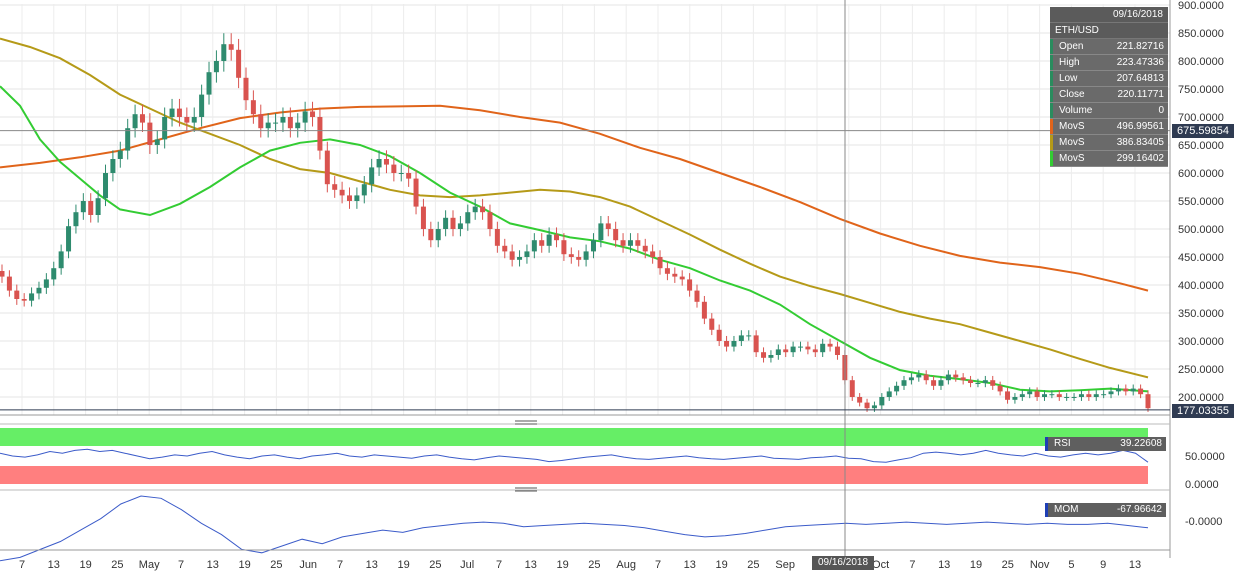 This screenshot has height=588, width=1253. Describe the element at coordinates (574, 437) in the screenshot. I see `rsi-overbought-zone` at that location.